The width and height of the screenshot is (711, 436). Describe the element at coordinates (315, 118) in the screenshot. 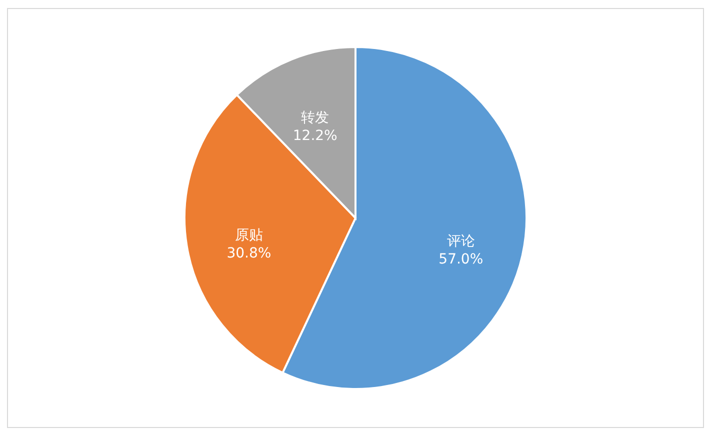

I see `slice-label: 转发` at that location.